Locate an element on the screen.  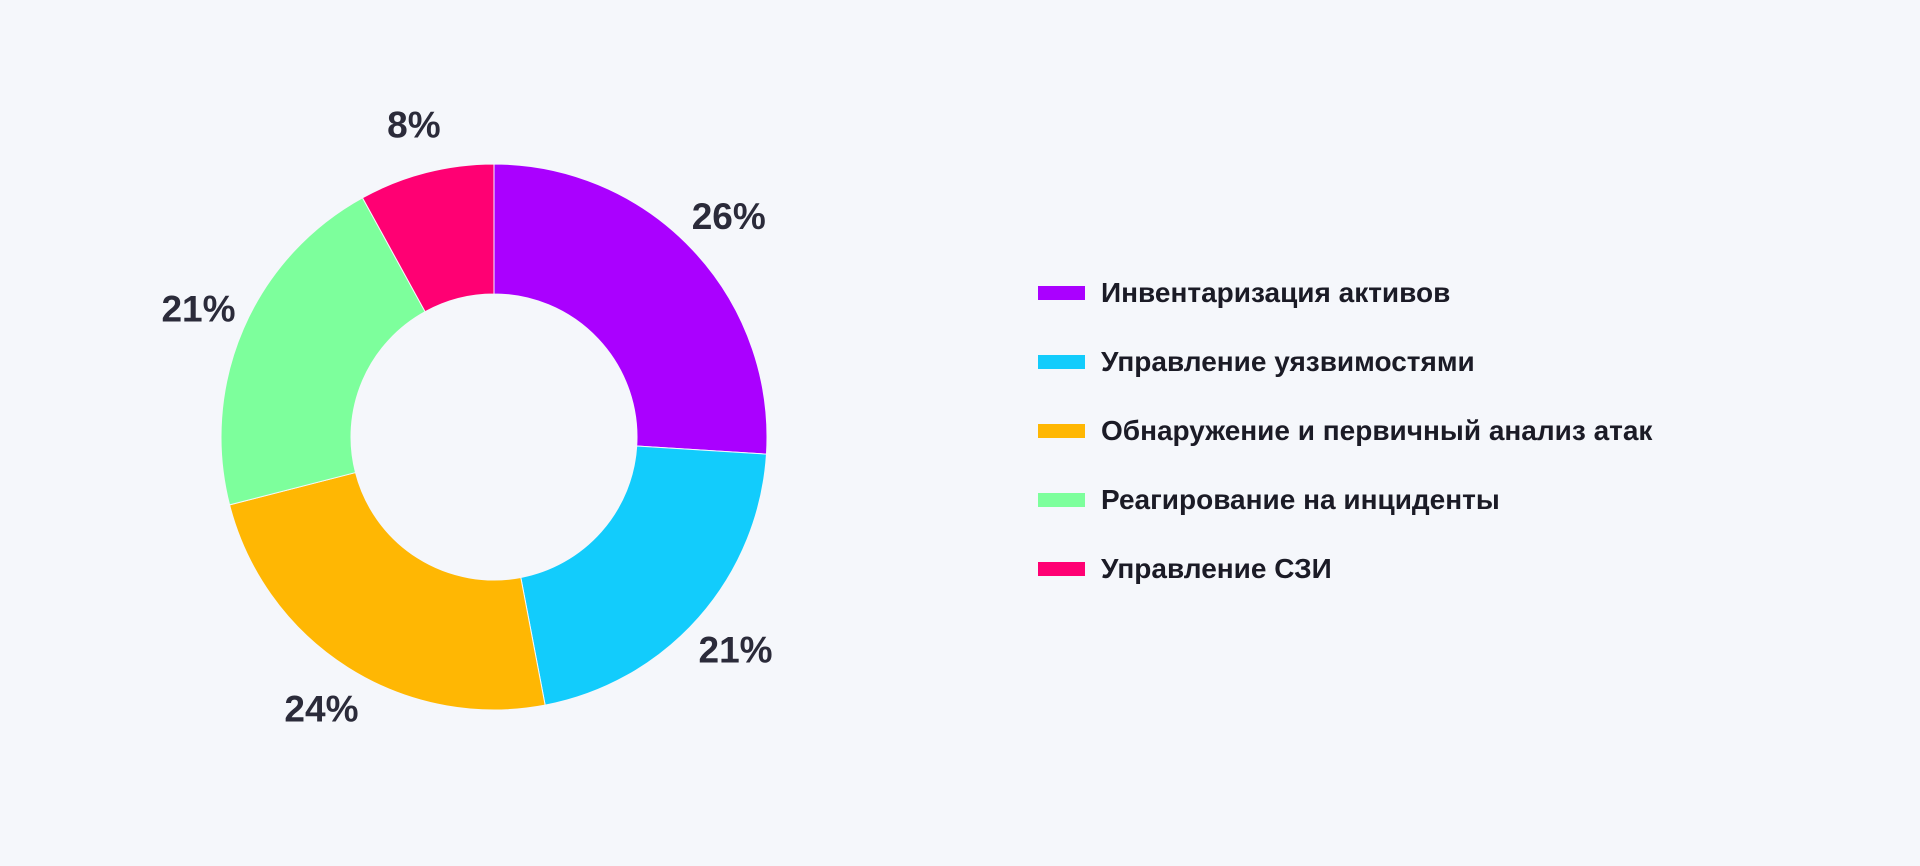
slice-value-label: 8% is located at coordinates (413, 125).